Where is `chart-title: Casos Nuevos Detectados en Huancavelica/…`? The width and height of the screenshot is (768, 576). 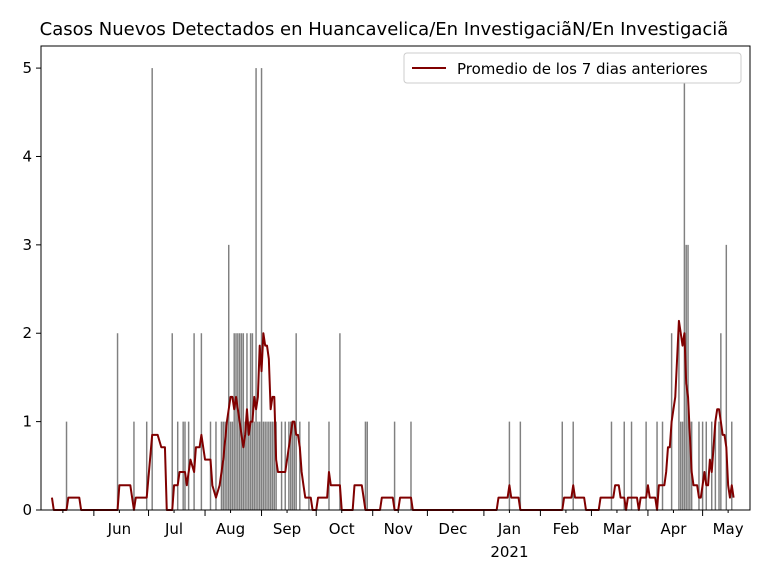 chart-title: Casos Nuevos Detectados en Huancavelica/… is located at coordinates (384, 29).